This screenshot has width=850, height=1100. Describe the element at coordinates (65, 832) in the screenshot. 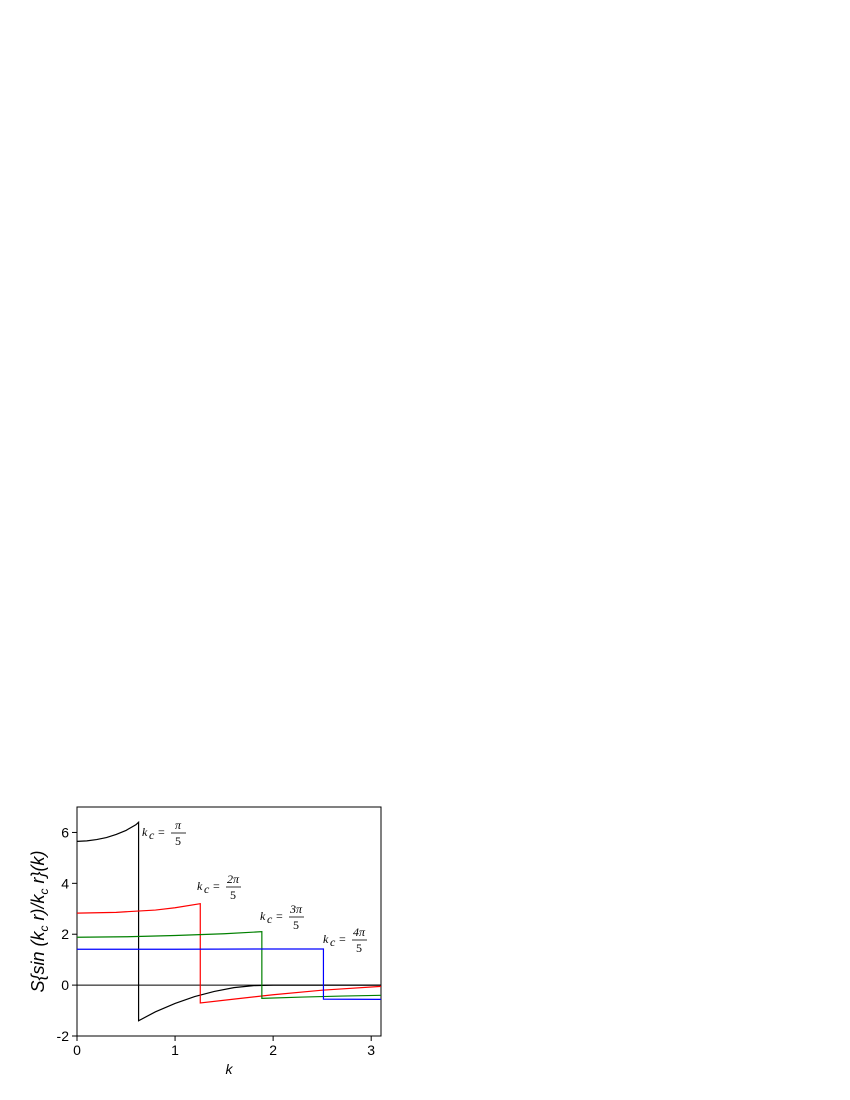

I see `y-tick-label: 6` at that location.